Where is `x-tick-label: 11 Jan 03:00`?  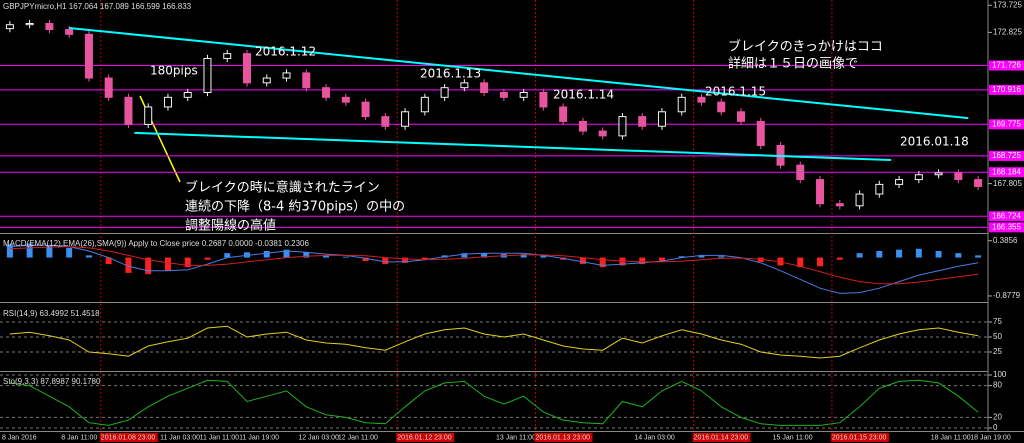
x-tick-label: 11 Jan 03:00 is located at coordinates (180, 437).